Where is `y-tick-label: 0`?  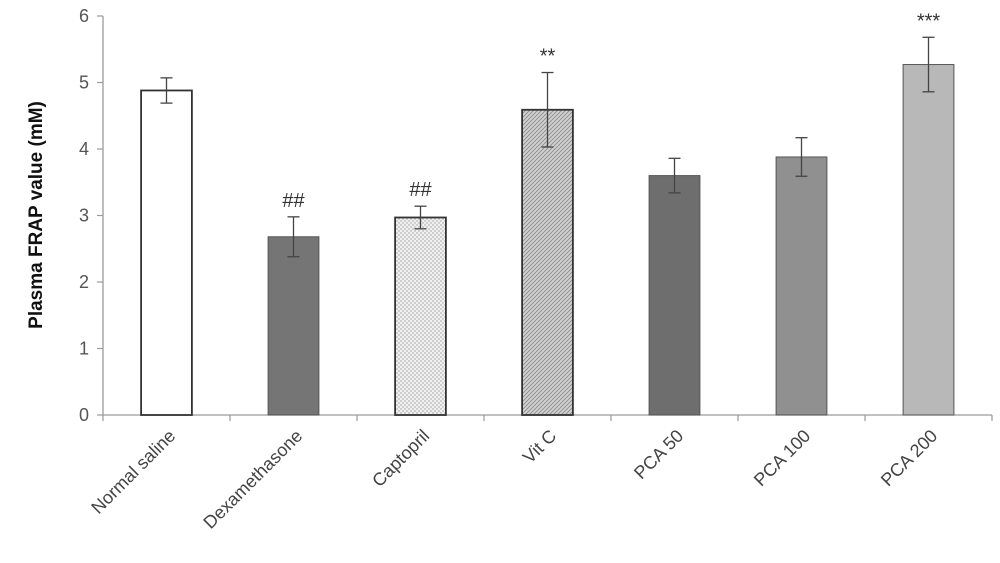 y-tick-label: 0 is located at coordinates (84, 415).